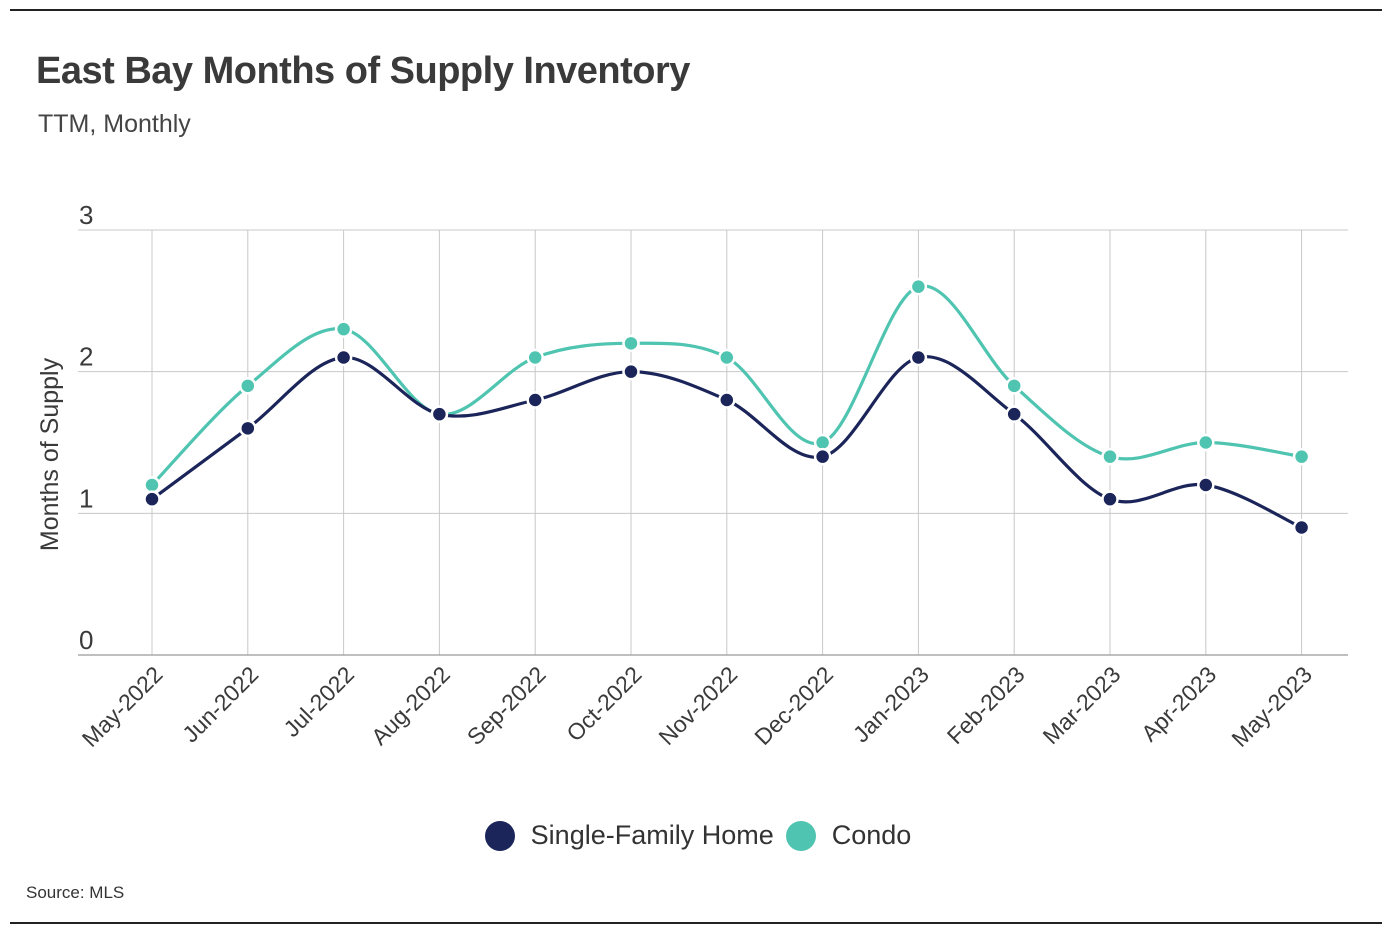 This screenshot has height=940, width=1396. What do you see at coordinates (793, 705) in the screenshot?
I see `x-tick-label: Dec-2022` at bounding box center [793, 705].